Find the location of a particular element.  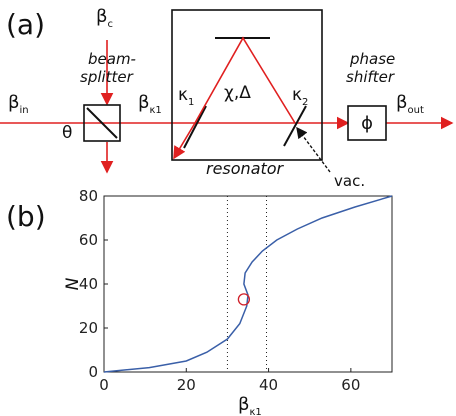

splitter-mirror is located at coordinates (102, 123).